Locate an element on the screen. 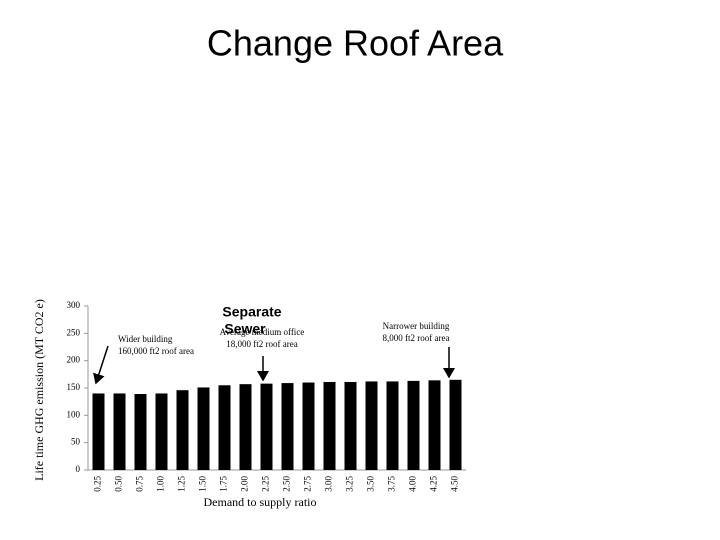 This screenshot has height=540, width=720. y-tick-label: 0 is located at coordinates (78, 469).